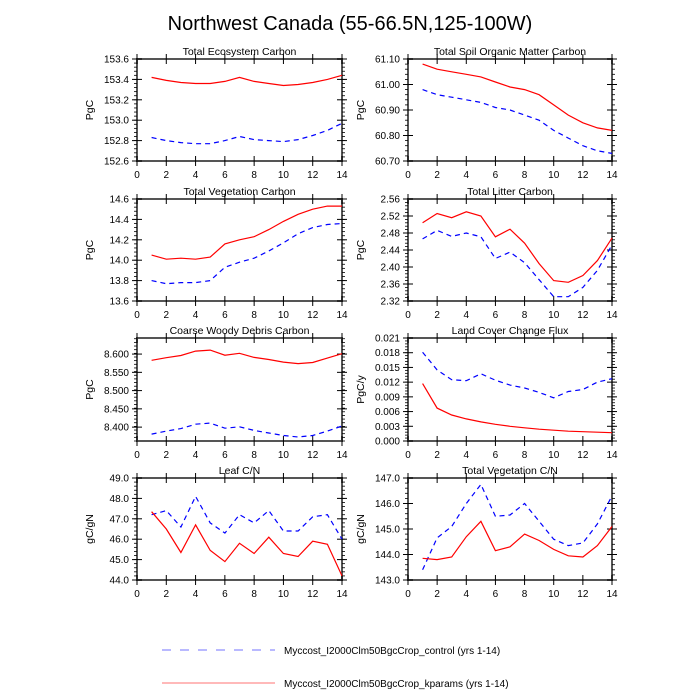 Image resolution: width=700 pixels, height=700 pixels. I want to click on panel-title: Total Vegetation Carbon, so click(239, 192).